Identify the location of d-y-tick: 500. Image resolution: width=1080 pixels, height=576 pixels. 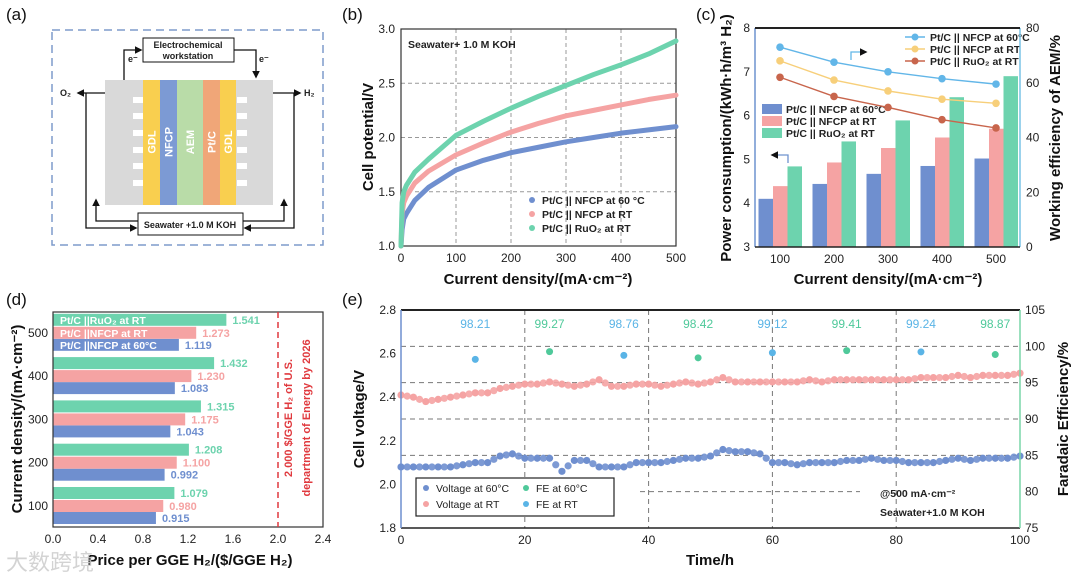
(38, 333).